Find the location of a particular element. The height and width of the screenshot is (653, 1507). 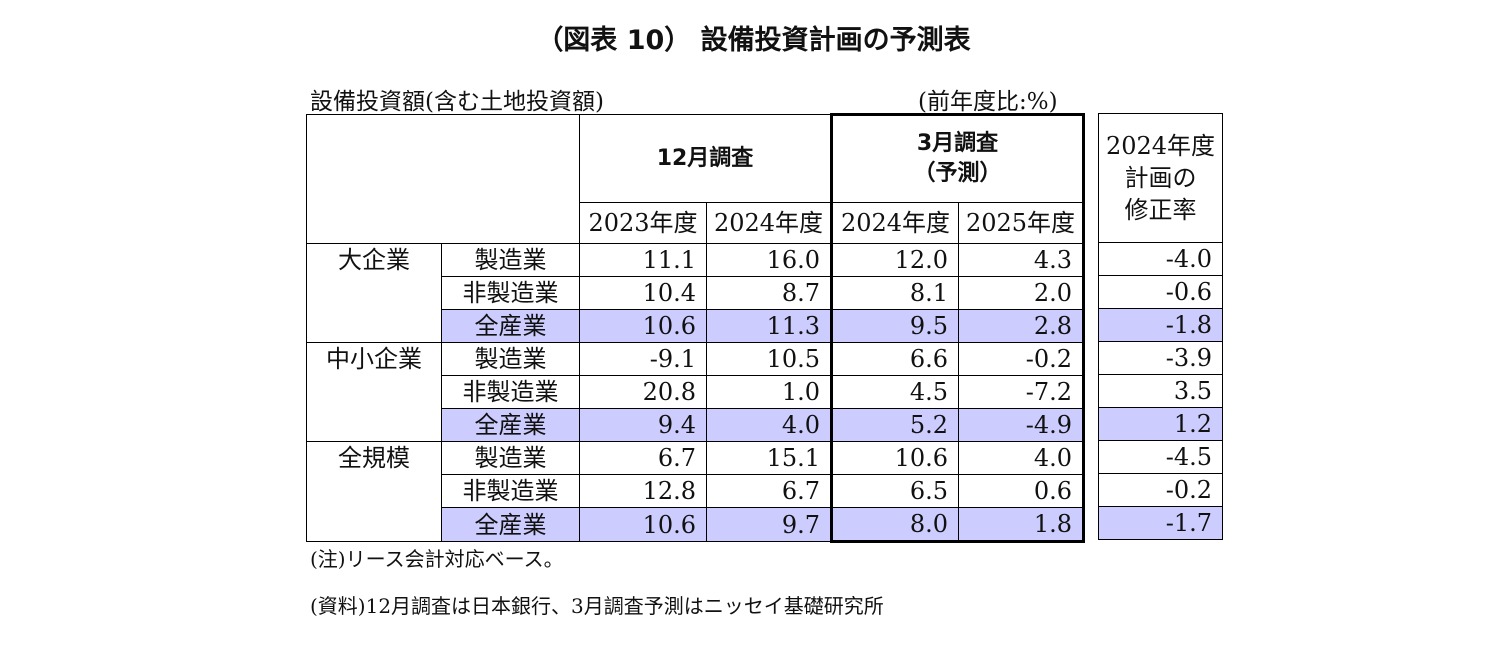

value-dec-2024: 15.1 is located at coordinates (769, 458).